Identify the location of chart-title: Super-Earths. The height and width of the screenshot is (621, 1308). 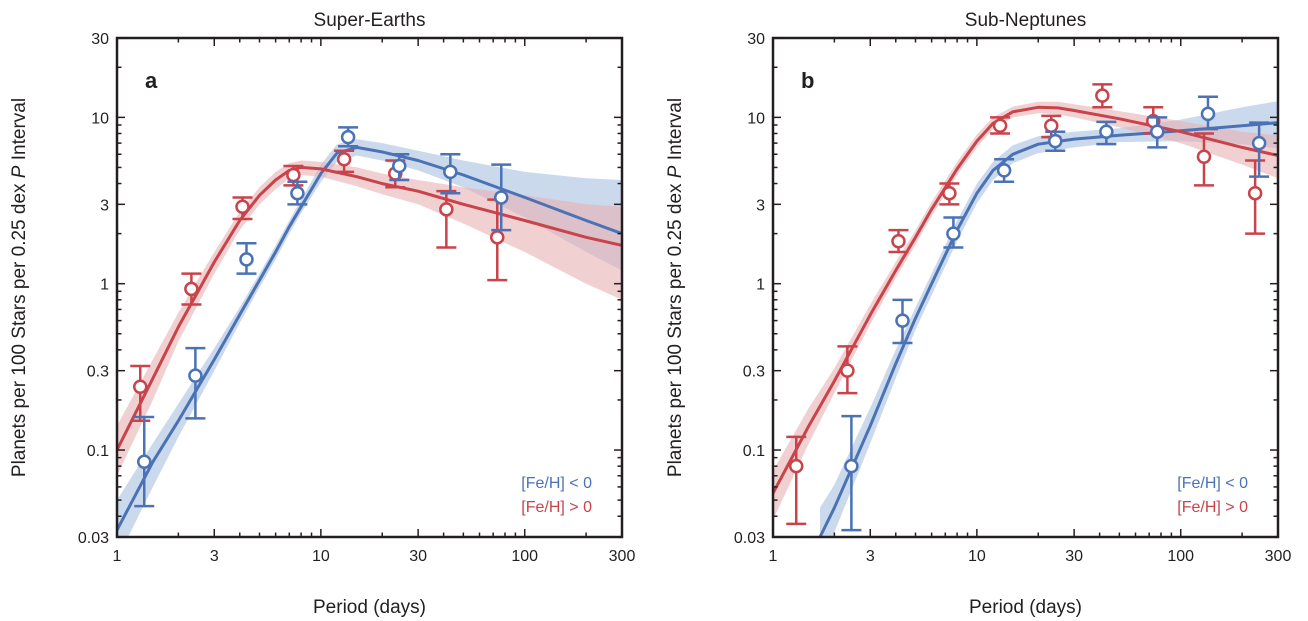
(370, 20).